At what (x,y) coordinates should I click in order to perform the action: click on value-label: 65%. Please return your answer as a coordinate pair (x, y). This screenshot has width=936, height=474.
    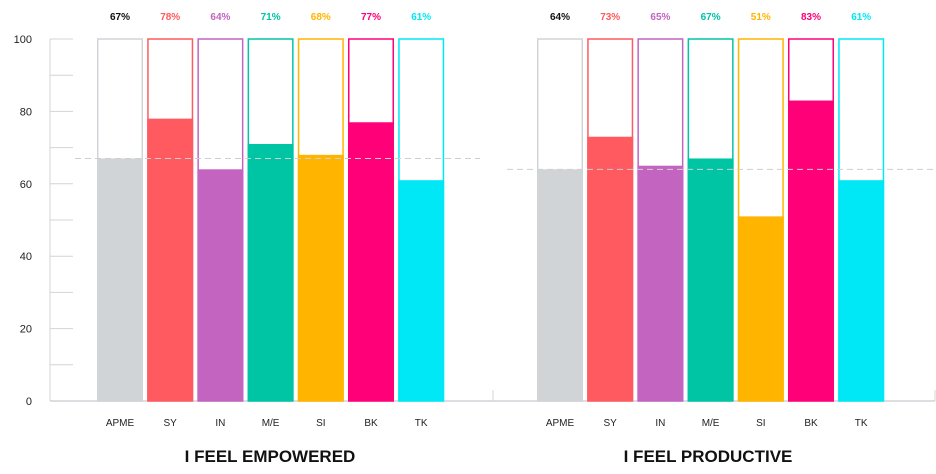
    Looking at the image, I should click on (660, 17).